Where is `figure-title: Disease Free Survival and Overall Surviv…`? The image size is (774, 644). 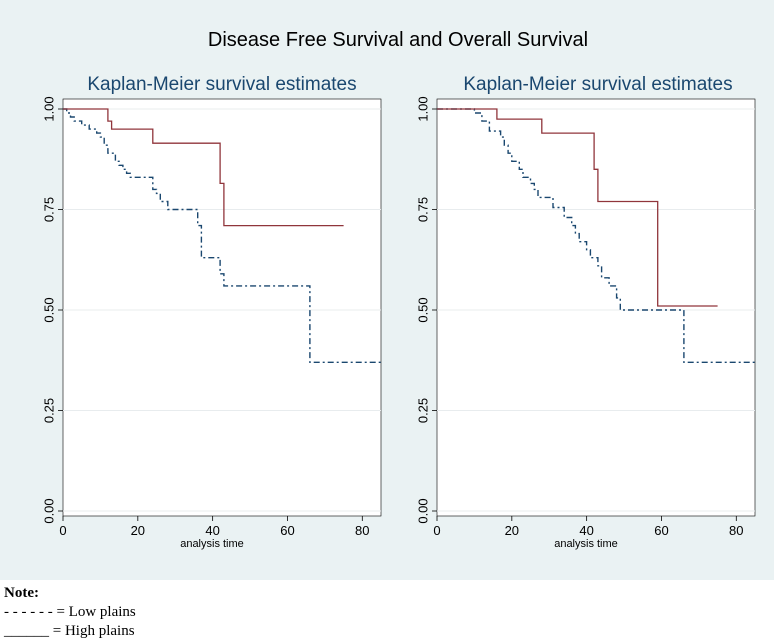
figure-title: Disease Free Survival and Overall Surviv… is located at coordinates (398, 40).